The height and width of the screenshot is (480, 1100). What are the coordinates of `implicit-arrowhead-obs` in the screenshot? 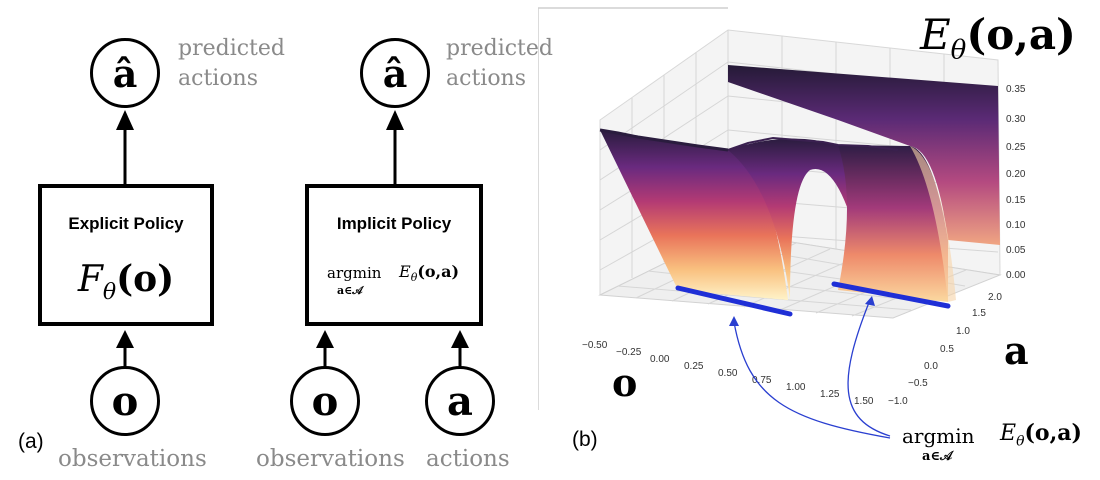 It's located at (325, 339).